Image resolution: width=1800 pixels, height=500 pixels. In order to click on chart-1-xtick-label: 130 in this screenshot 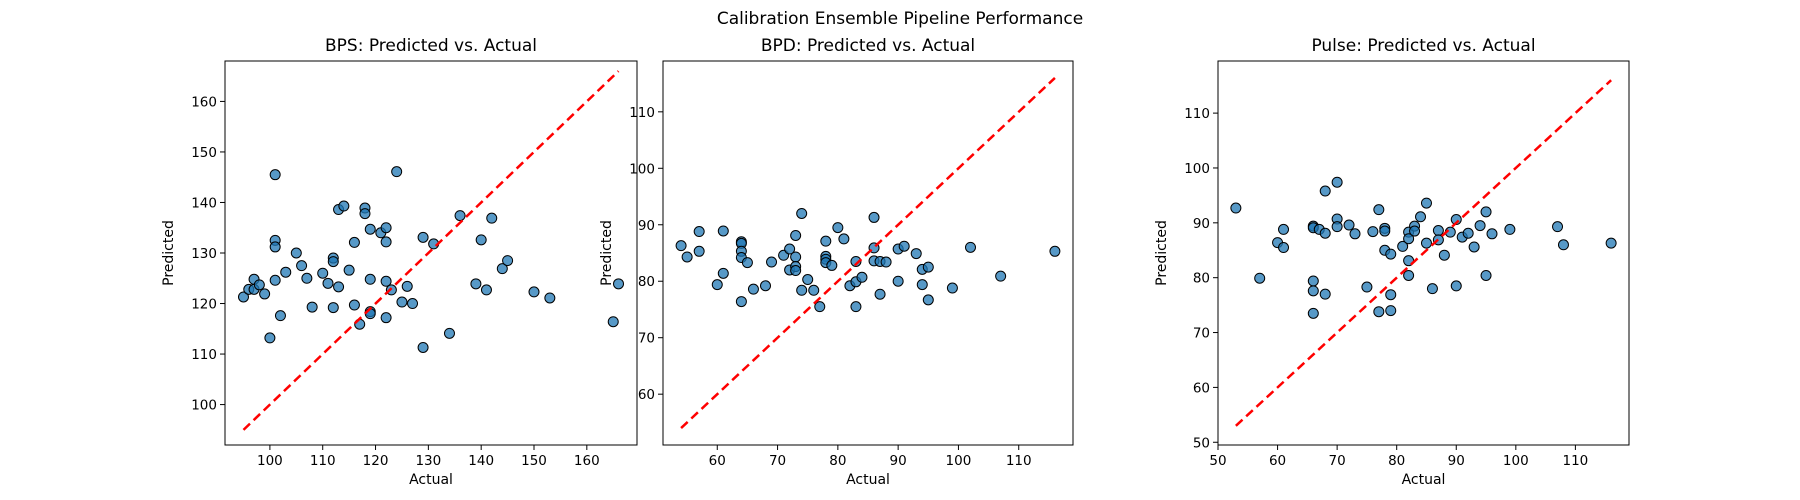, I will do `click(428, 461)`.